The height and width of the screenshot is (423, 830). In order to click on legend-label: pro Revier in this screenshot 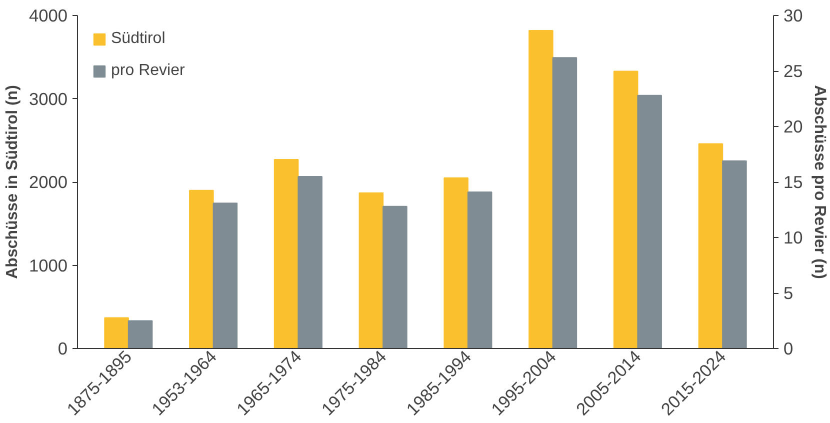, I will do `click(148, 71)`.